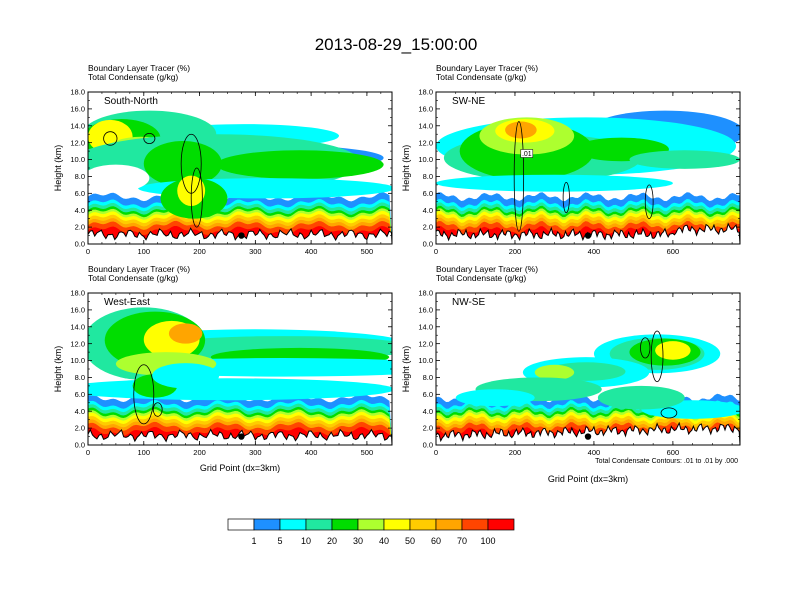 Image resolution: width=792 pixels, height=612 pixels. What do you see at coordinates (367, 452) in the screenshot?
I see `x-tick-label: 500` at bounding box center [367, 452].